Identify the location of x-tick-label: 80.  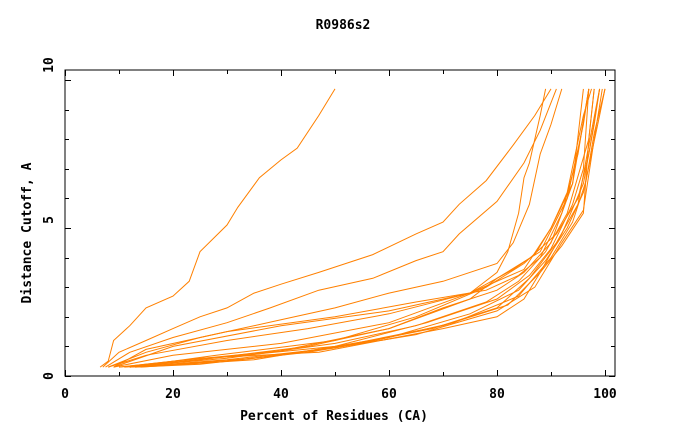
(497, 394).